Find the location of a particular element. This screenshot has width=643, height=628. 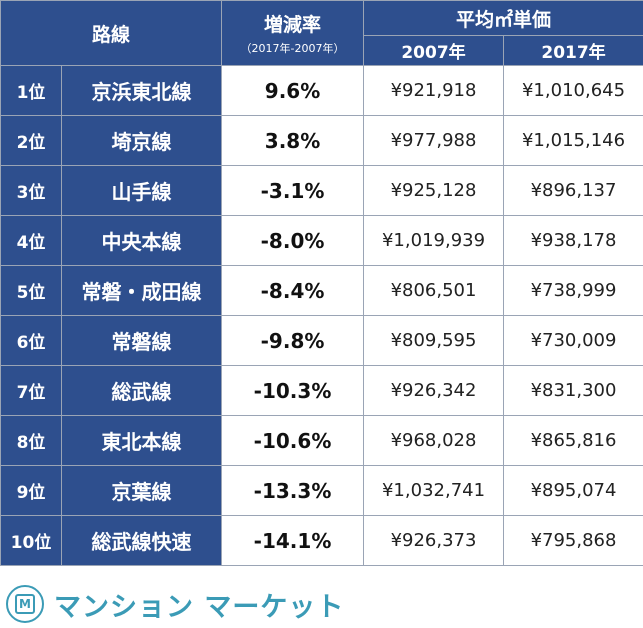

header-line: 路線 is located at coordinates (111, 33).